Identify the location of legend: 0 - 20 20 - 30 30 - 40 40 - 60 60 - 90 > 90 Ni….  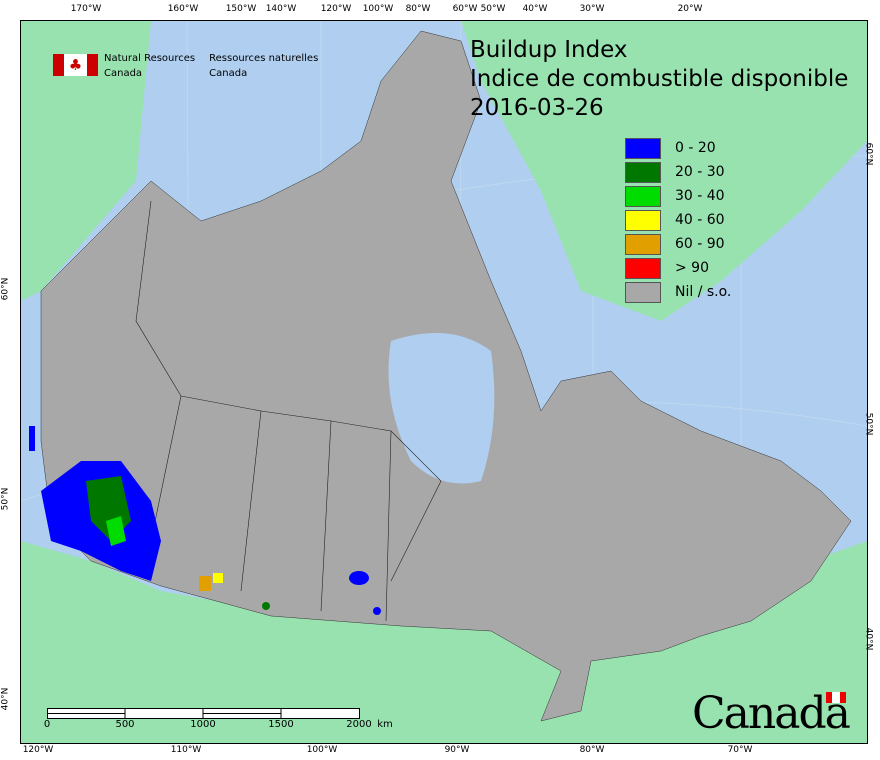
(678, 220).